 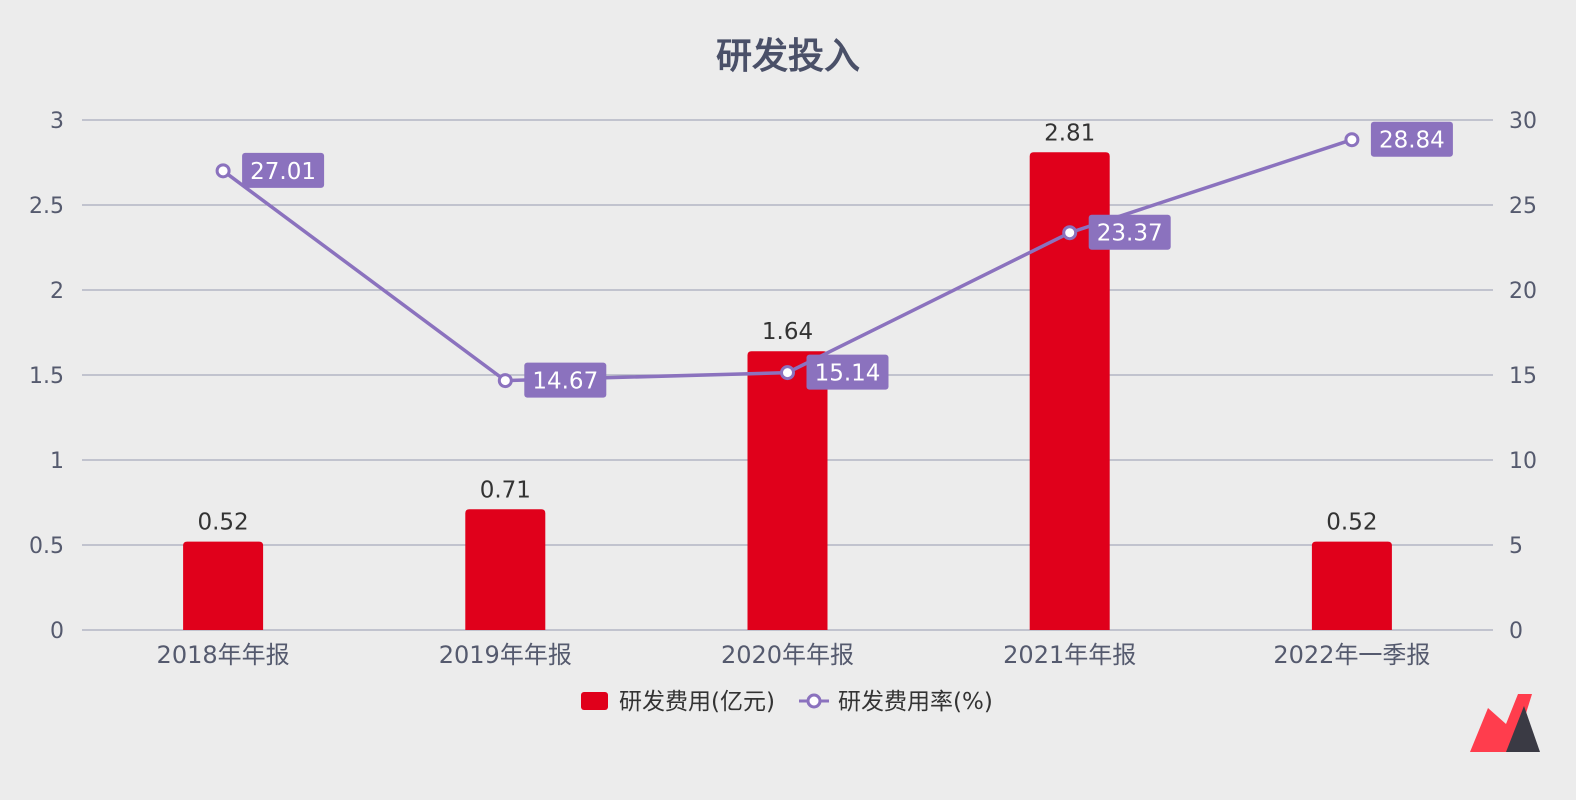 What do you see at coordinates (46, 546) in the screenshot?
I see `left-tick-label: 0.5` at bounding box center [46, 546].